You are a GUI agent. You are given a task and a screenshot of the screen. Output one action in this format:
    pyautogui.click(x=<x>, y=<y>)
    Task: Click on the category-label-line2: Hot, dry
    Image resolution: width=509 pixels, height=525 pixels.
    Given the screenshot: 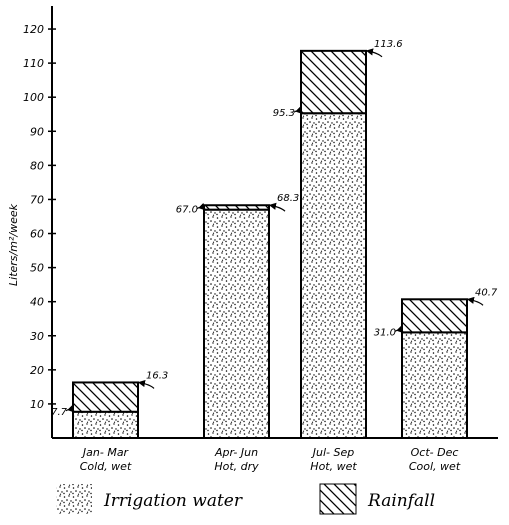 What is the action you would take?
    pyautogui.click(x=236, y=466)
    